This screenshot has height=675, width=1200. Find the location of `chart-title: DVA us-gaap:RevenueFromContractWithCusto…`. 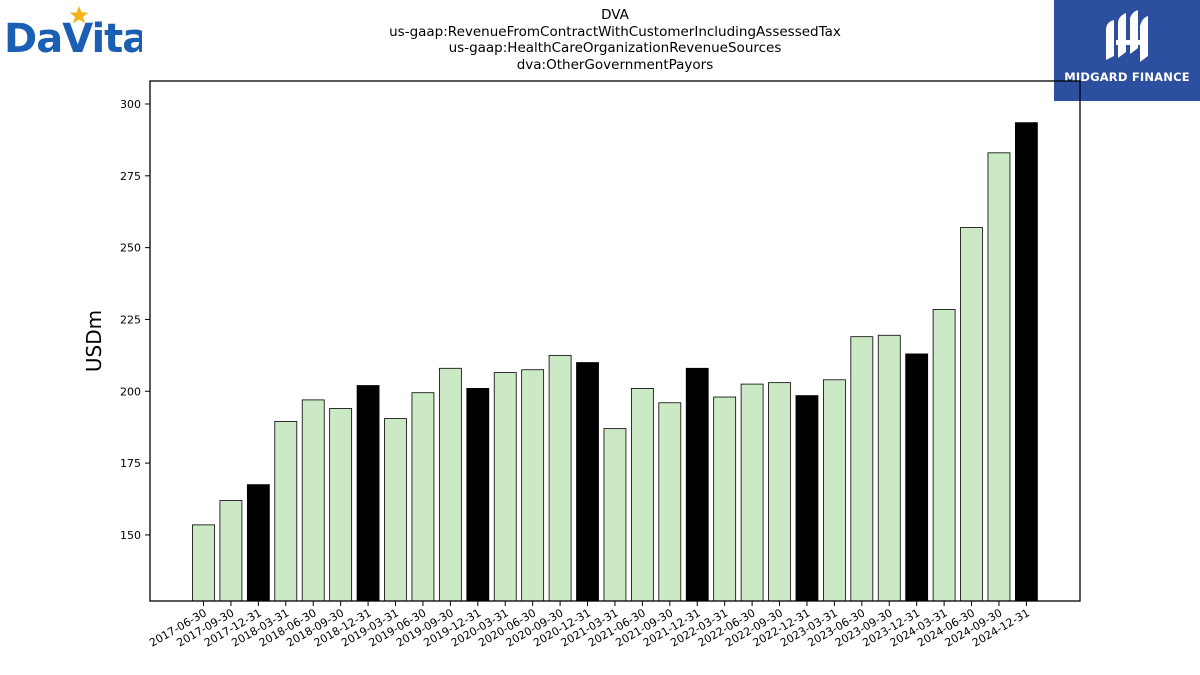

chart-title: DVA us-gaap:RevenueFromContractWithCusto… is located at coordinates (615, 40).